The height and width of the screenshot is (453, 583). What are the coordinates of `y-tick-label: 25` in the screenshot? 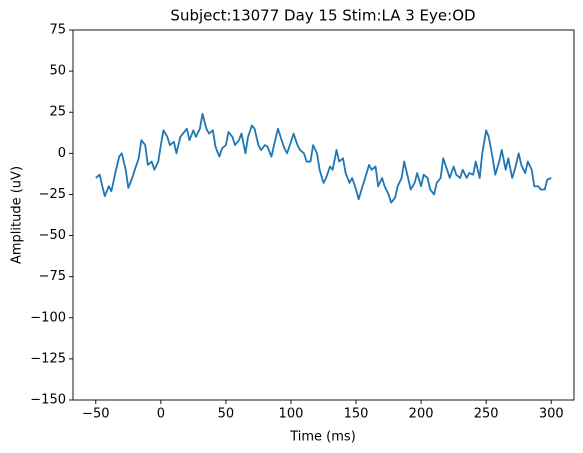 It's located at (57, 112).